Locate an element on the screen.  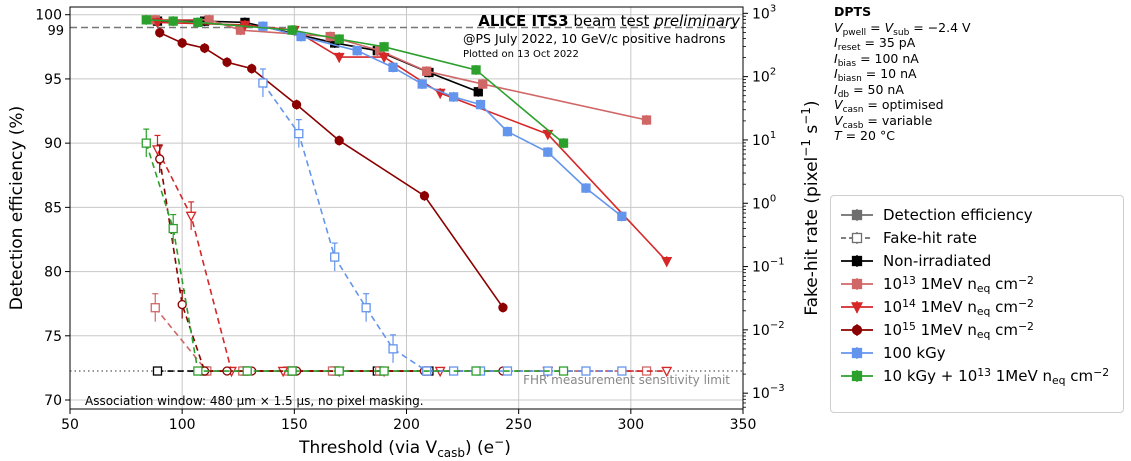
x-axis-label: Threshold (via Vcasb) (e−) is located at coordinates (404, 447).